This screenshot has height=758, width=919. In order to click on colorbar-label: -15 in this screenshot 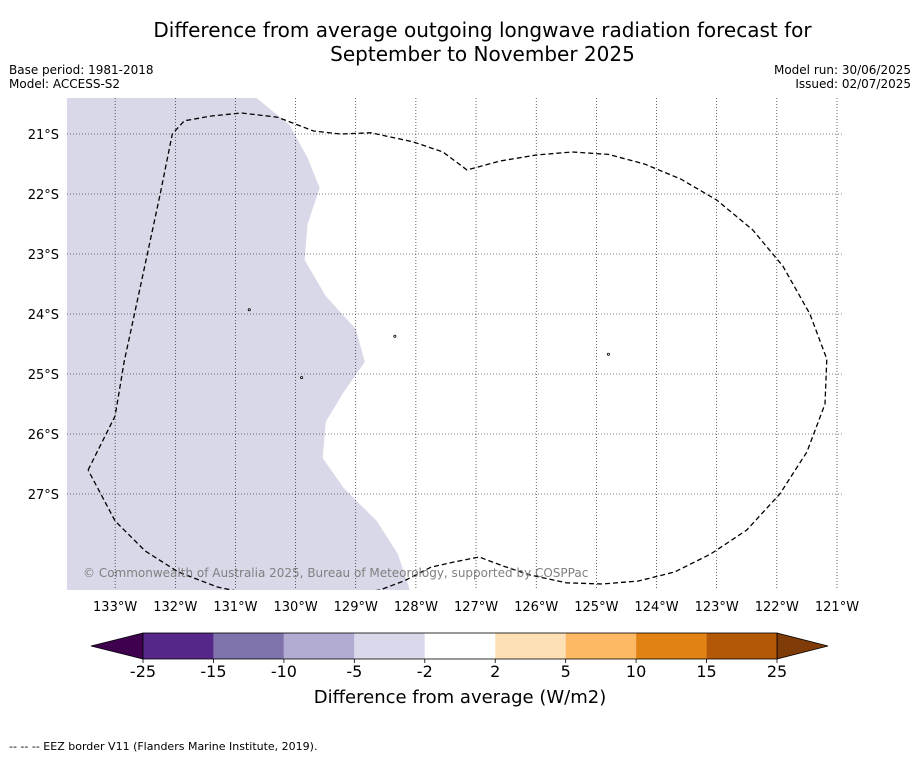, I will do `click(213, 671)`.